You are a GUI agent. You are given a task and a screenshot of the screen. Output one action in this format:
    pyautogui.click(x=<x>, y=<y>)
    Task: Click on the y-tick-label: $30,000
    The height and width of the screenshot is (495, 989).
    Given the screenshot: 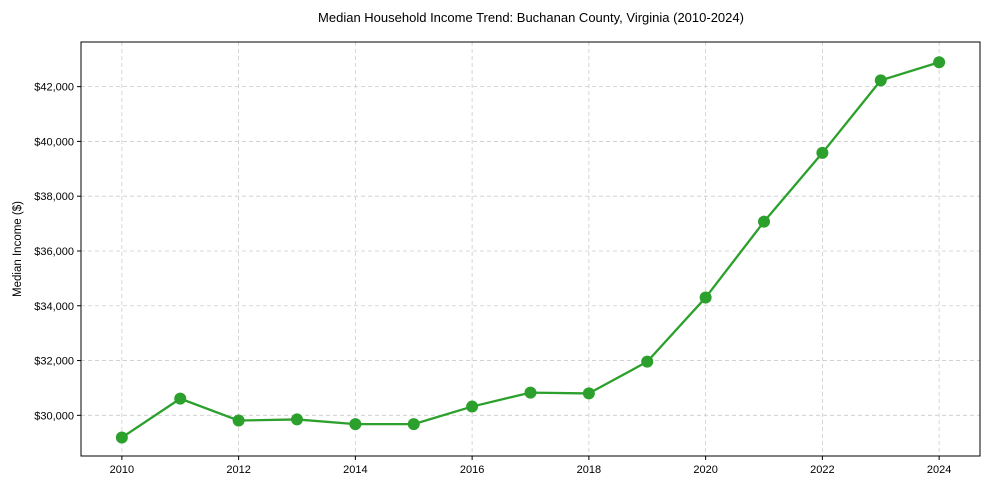 What is the action you would take?
    pyautogui.click(x=54, y=416)
    